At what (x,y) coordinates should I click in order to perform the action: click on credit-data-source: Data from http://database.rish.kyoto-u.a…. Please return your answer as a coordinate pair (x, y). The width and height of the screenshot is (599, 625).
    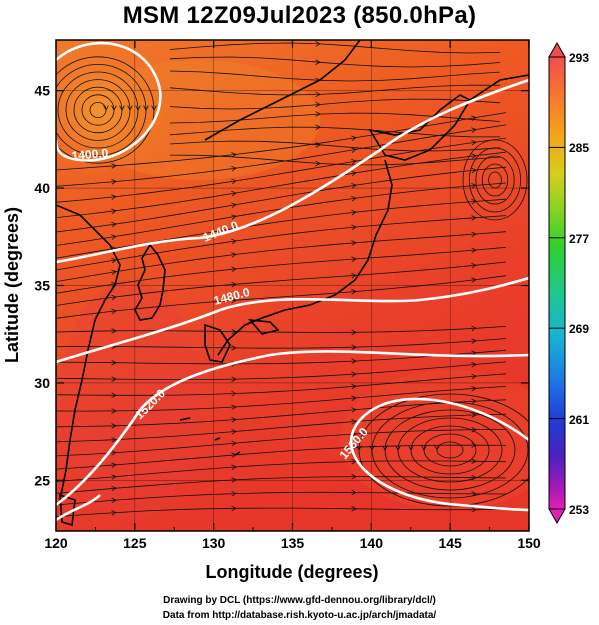
    Looking at the image, I should click on (299, 615).